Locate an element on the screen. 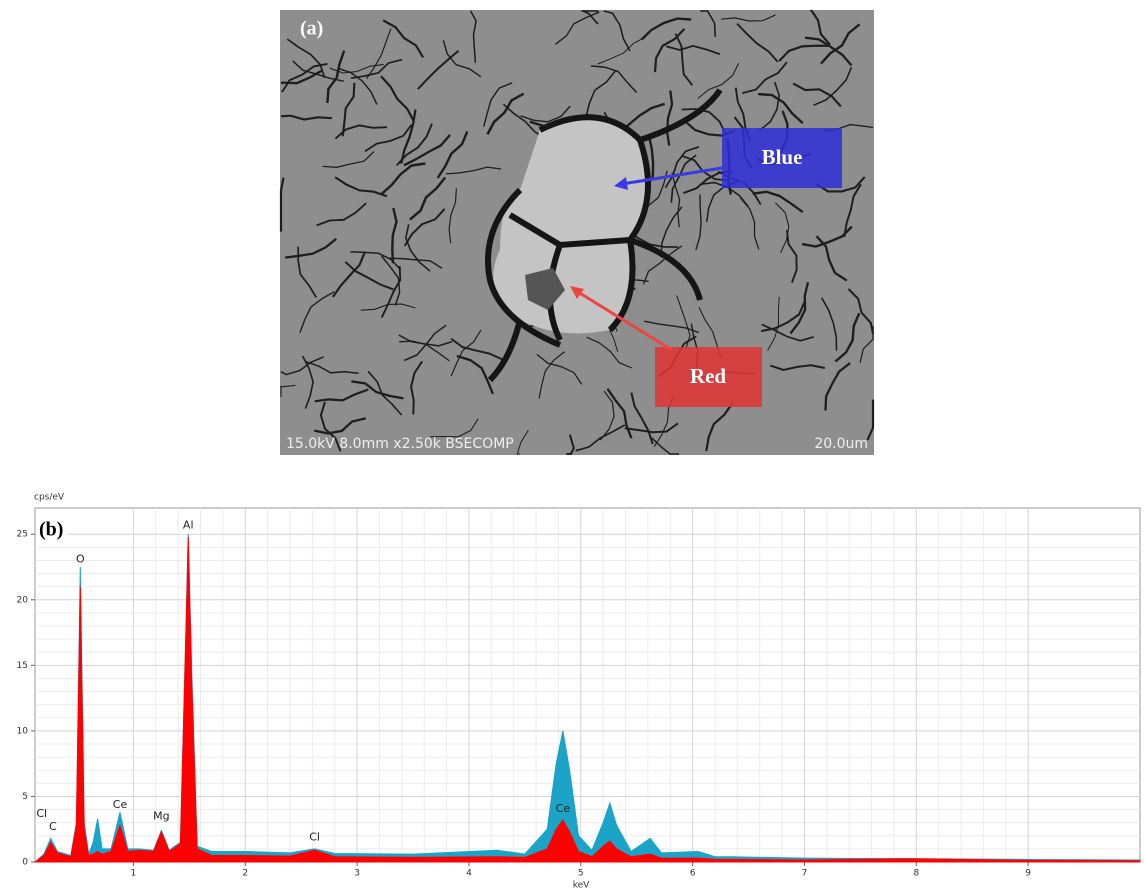  x-tick-label: 7 is located at coordinates (805, 874).